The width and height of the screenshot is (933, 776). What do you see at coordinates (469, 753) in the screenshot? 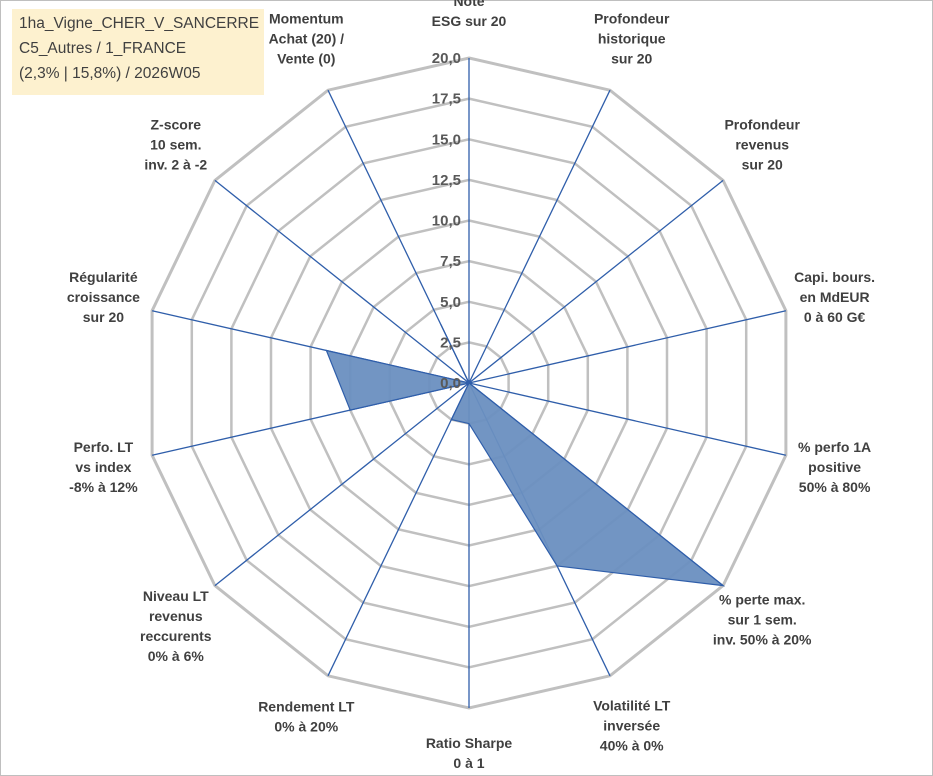
I see `axis-label: Ratio Sharpe 0 à 1` at bounding box center [469, 753].